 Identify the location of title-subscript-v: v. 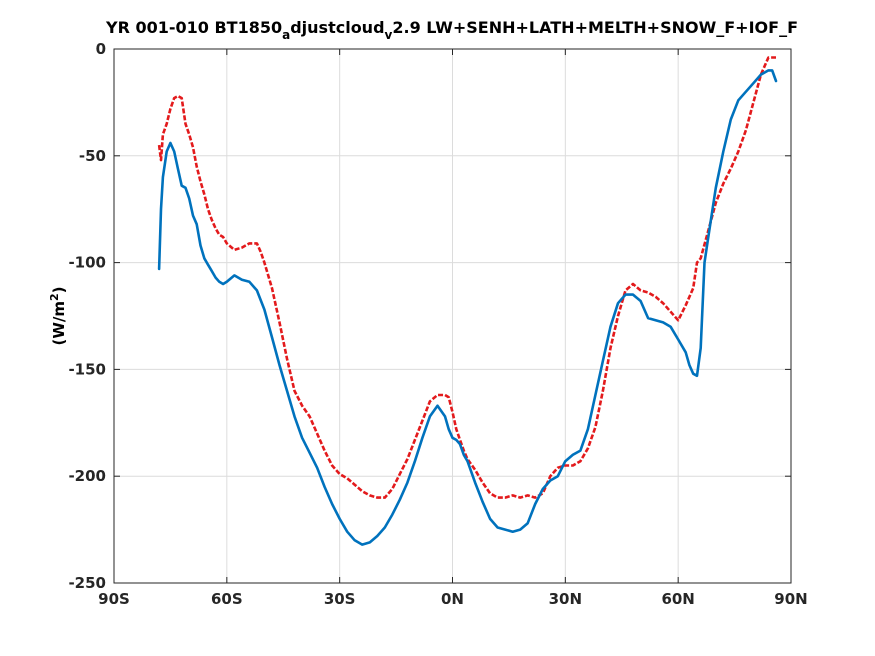
(389, 35).